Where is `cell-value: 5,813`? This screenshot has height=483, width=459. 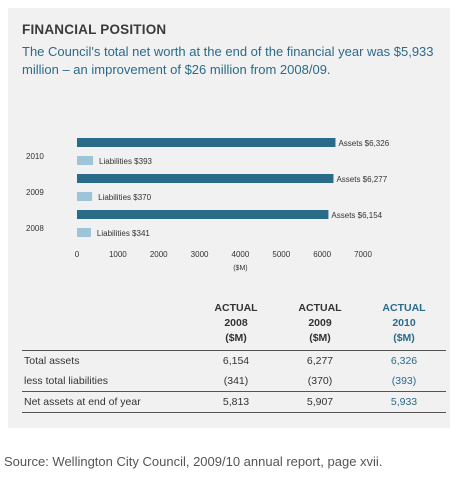 cell-value: 5,813 is located at coordinates (236, 402).